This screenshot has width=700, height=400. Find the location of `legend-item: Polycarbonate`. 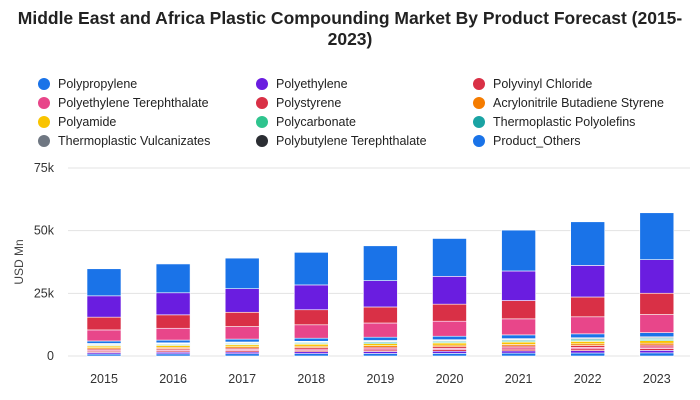

legend-item: Polycarbonate is located at coordinates (306, 122).